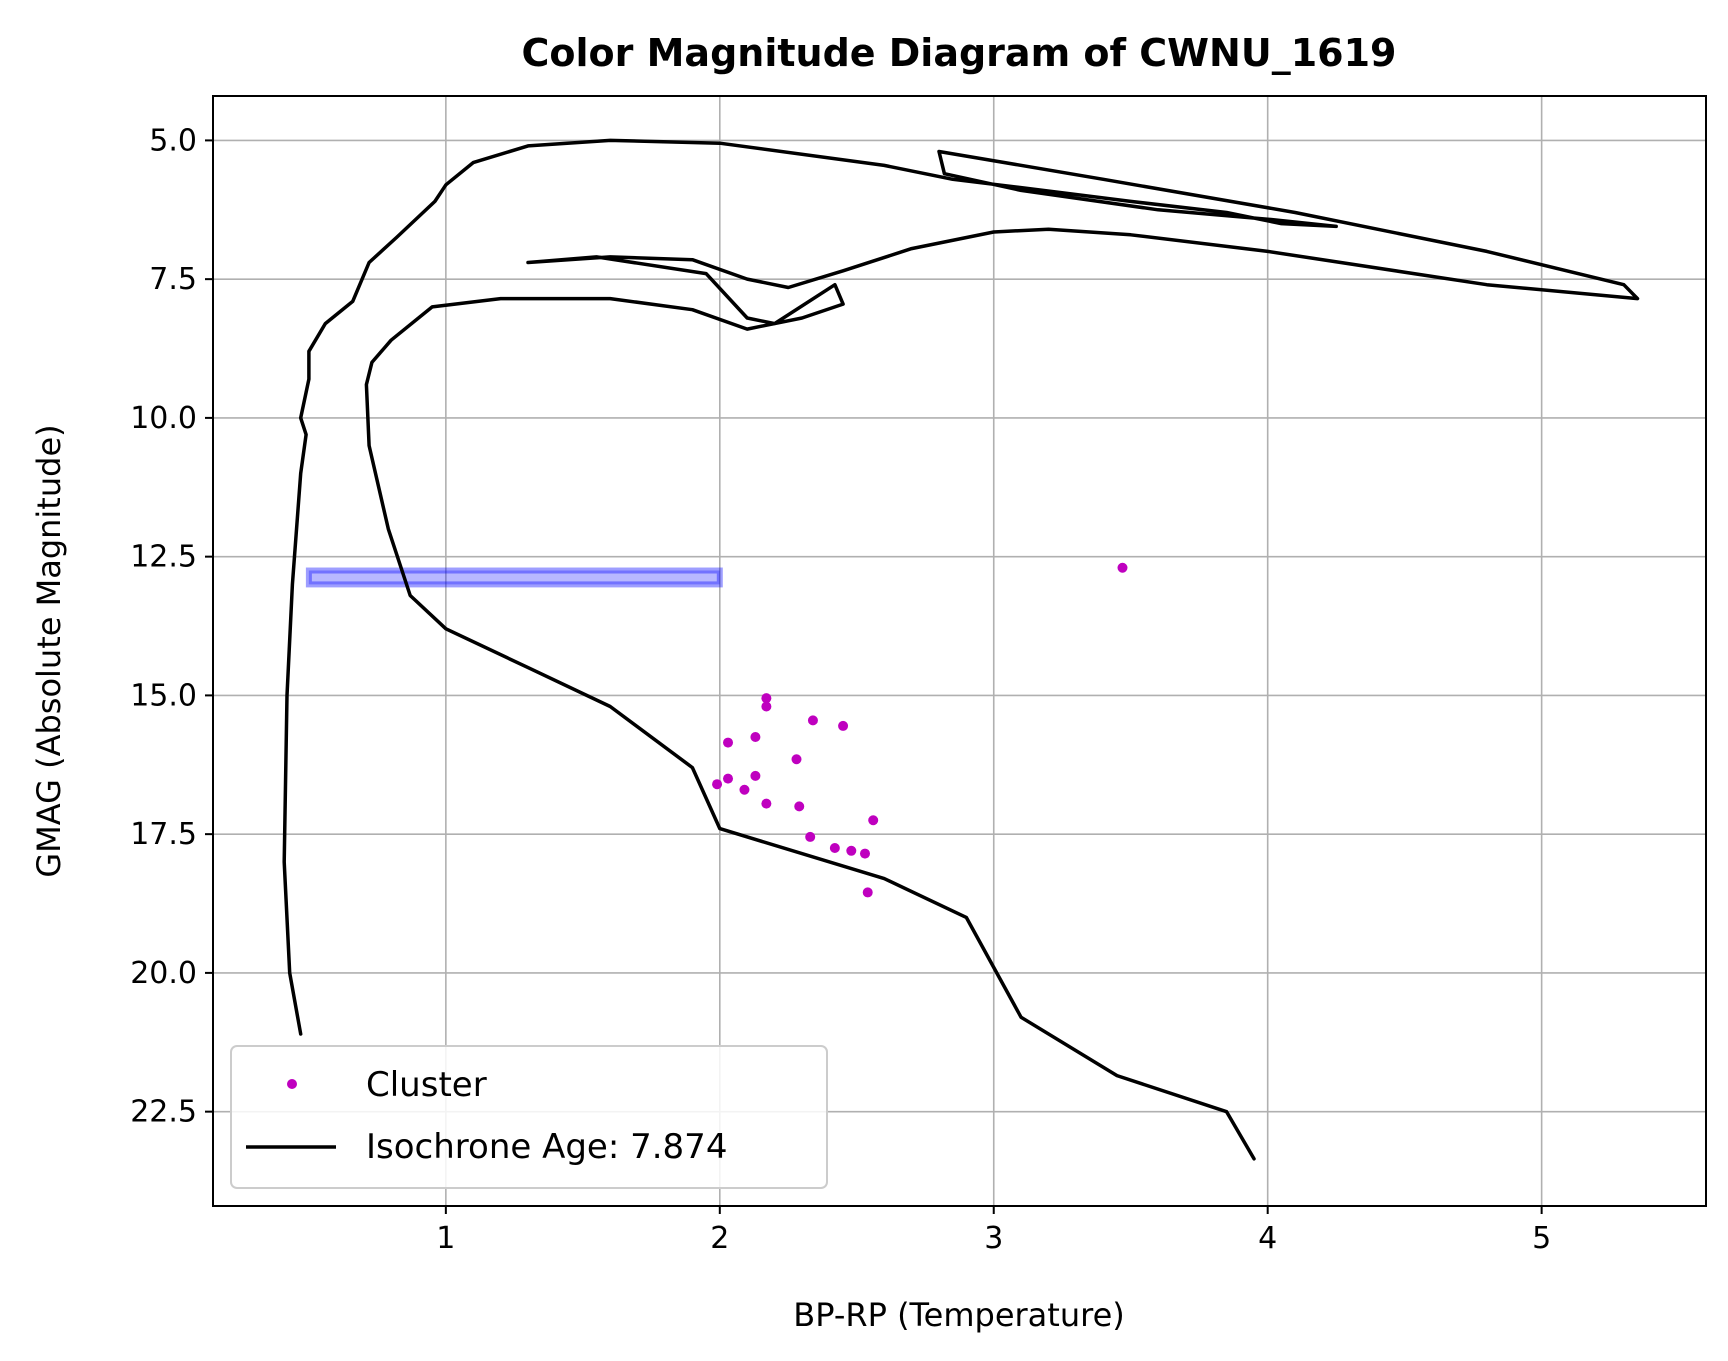 The width and height of the screenshot is (1728, 1361). Describe the element at coordinates (958, 1315) in the screenshot. I see `x-axis-label: BP-RP (Temperature)` at that location.